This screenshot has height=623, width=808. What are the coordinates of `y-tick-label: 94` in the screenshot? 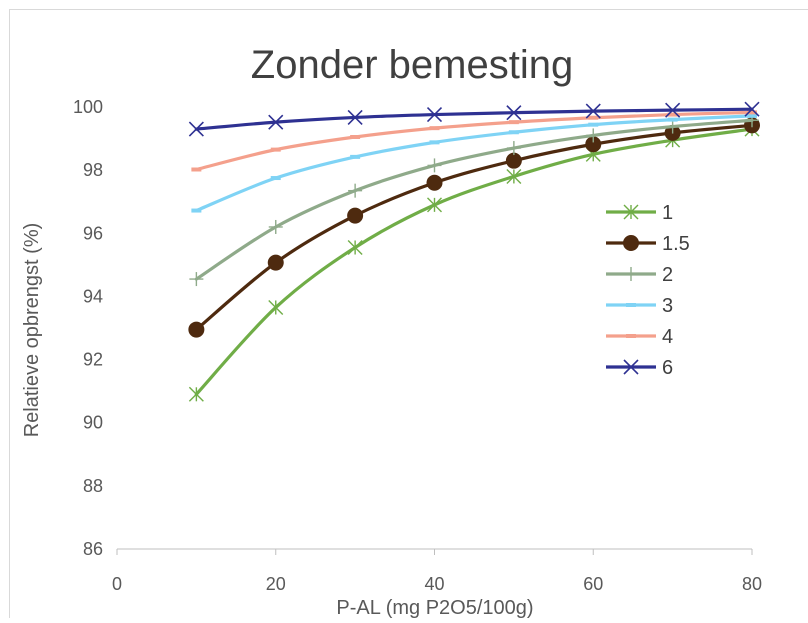 It's located at (93, 296).